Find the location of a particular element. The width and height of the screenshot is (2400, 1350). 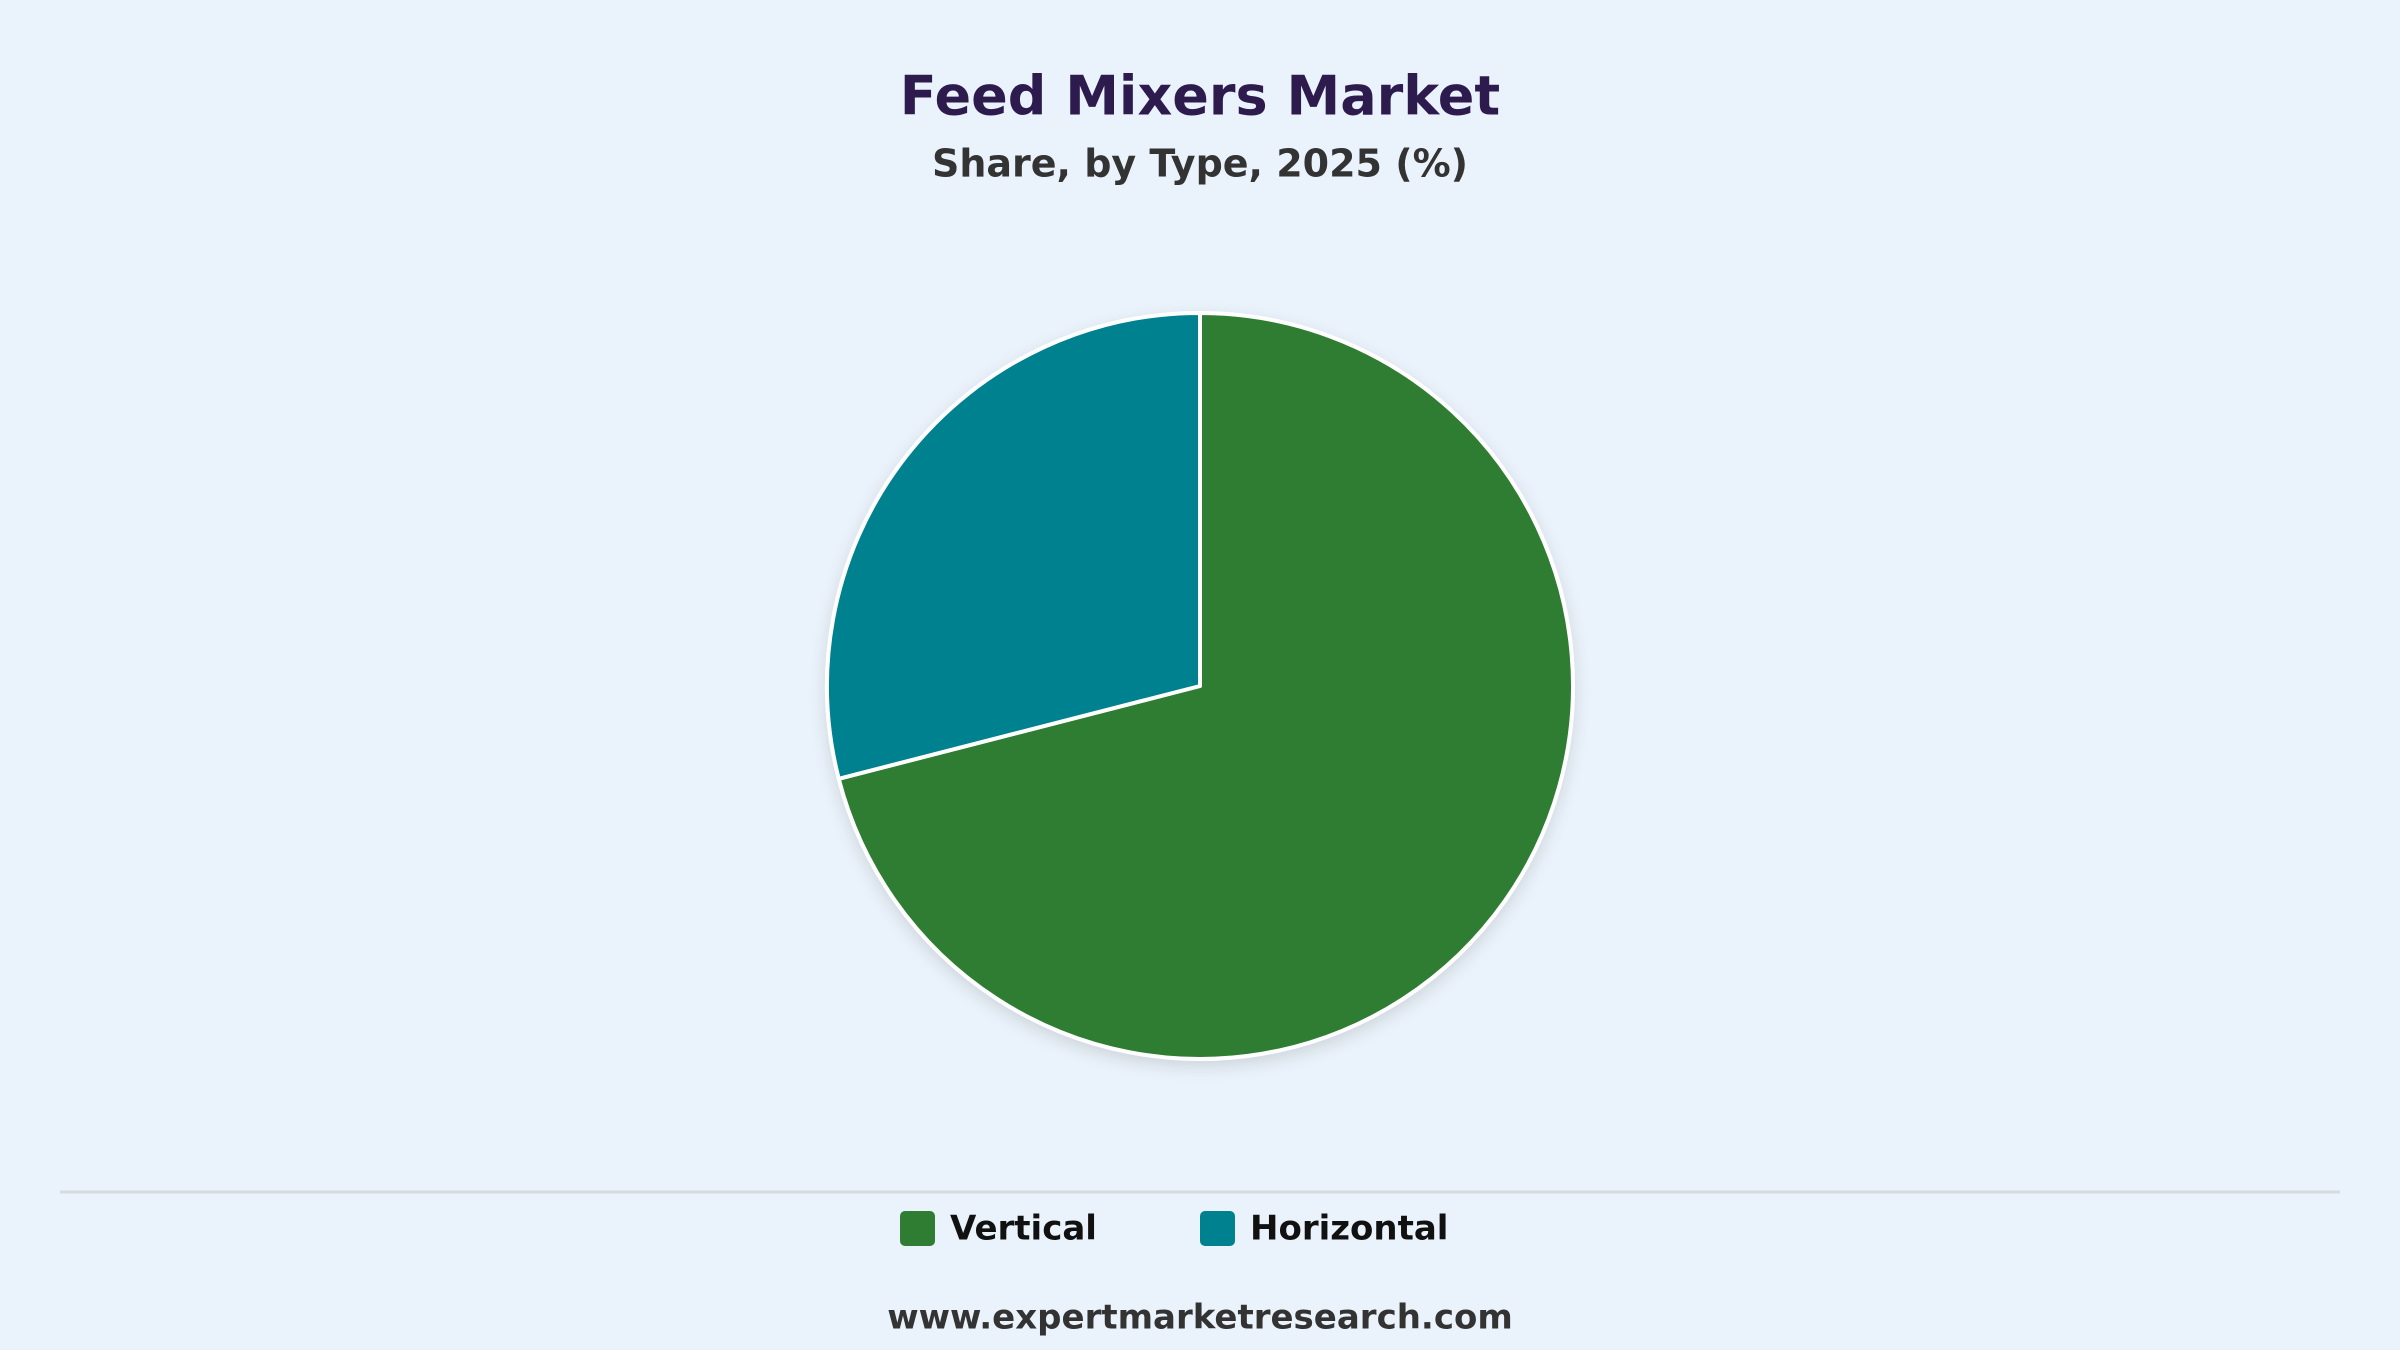

chart-subtitle: Share, by Type, 2025 (%) is located at coordinates (1200, 164).